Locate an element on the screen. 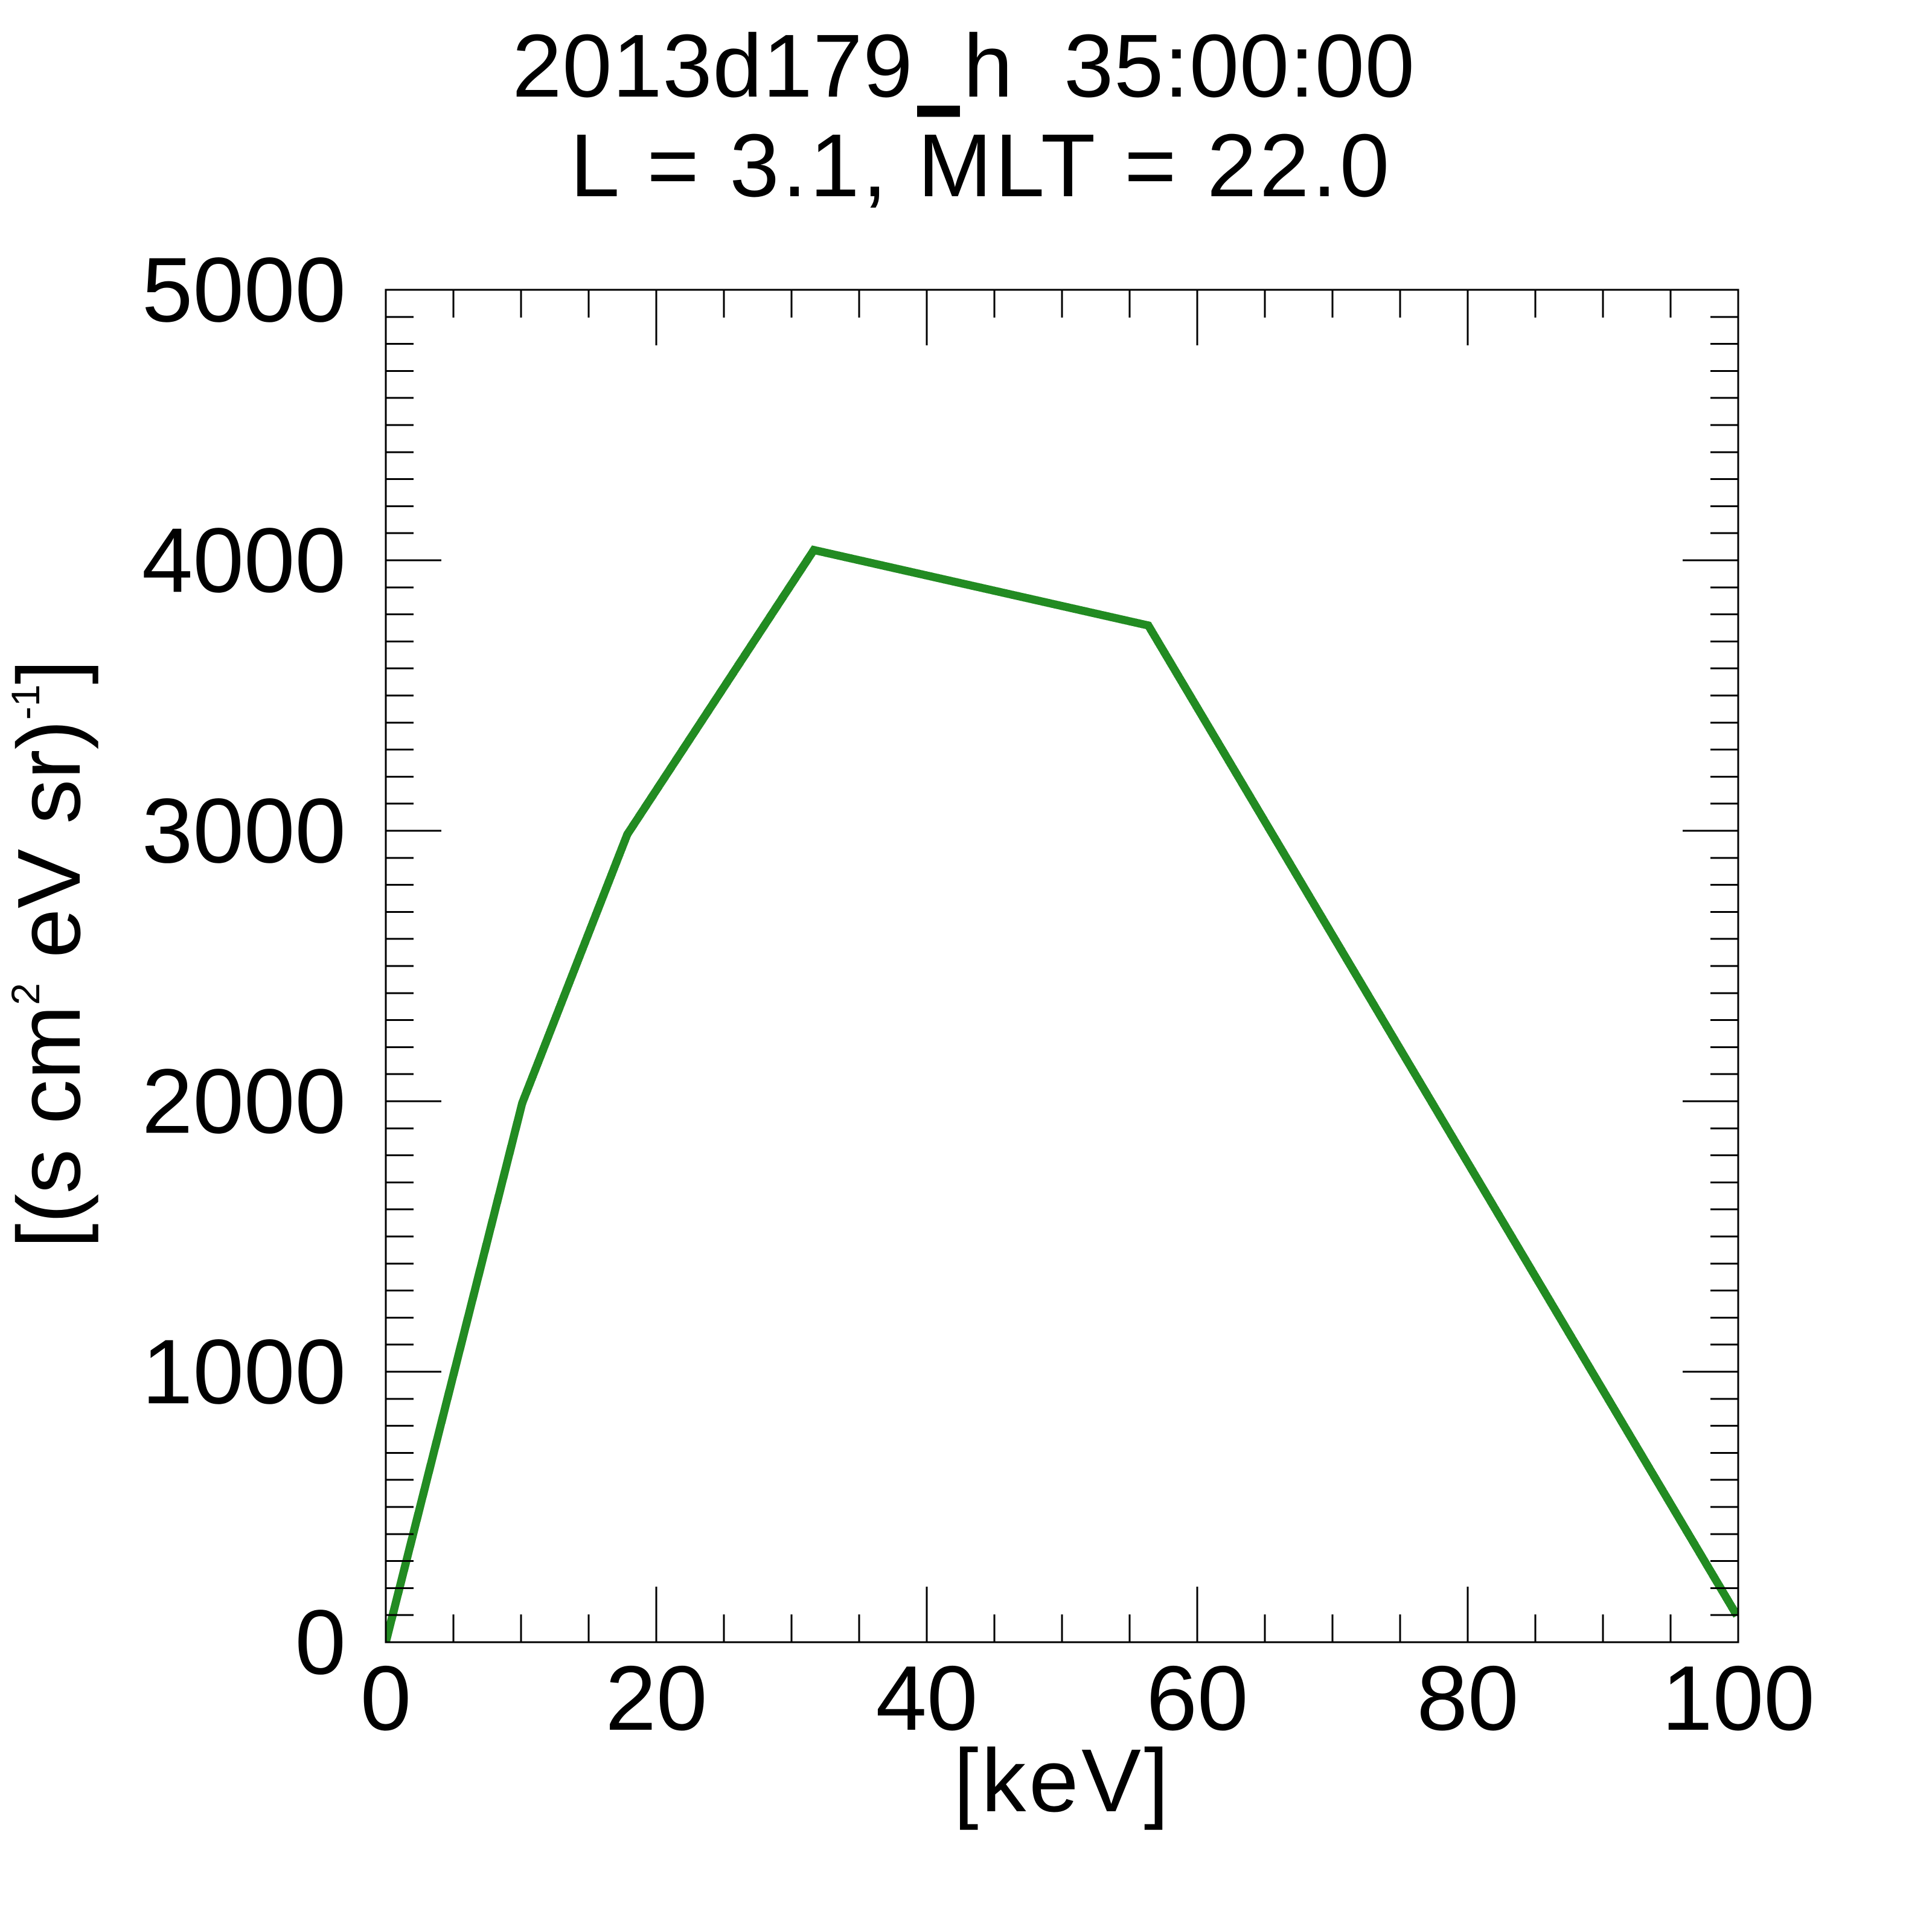 Image resolution: width=1932 pixels, height=1932 pixels. svg-text: 100 is located at coordinates (1738, 1698).